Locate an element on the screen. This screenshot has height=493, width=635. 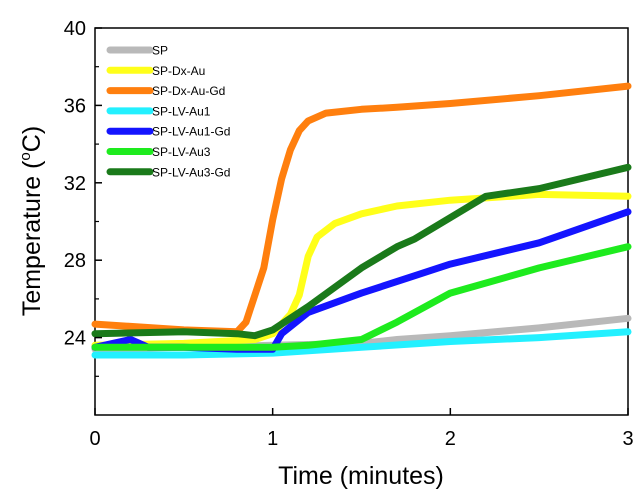
x-tick-label: 0 is located at coordinates (94, 439).